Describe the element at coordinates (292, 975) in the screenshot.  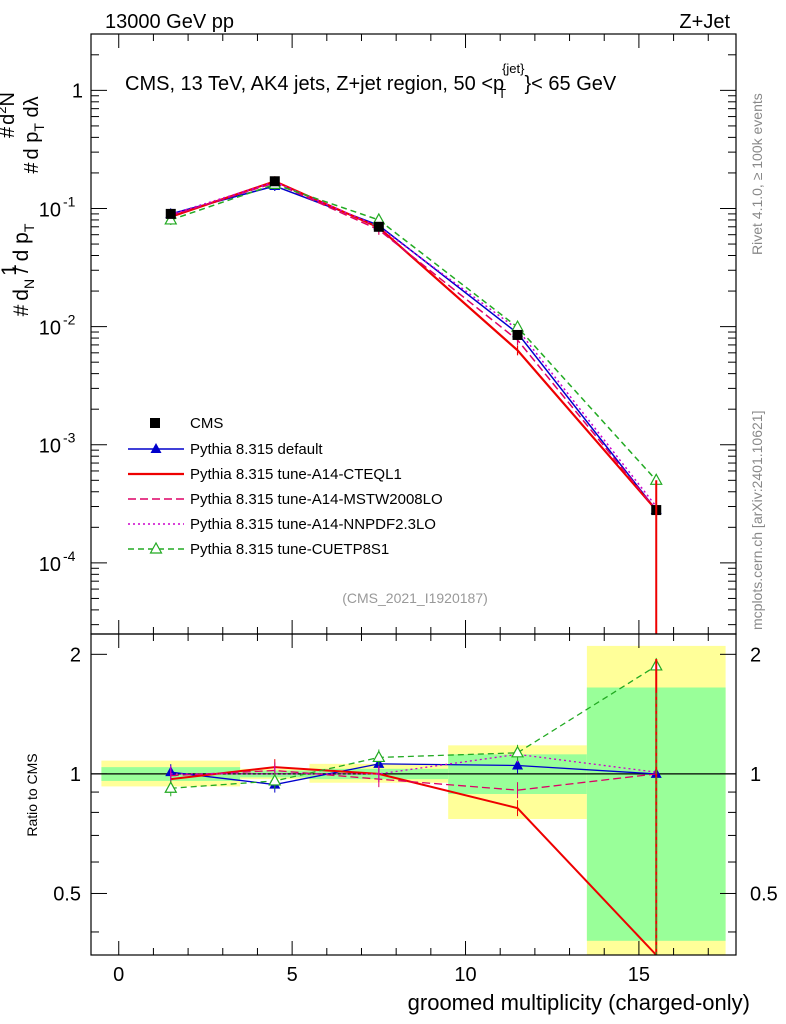
I see `x-tick-label: 5` at that location.